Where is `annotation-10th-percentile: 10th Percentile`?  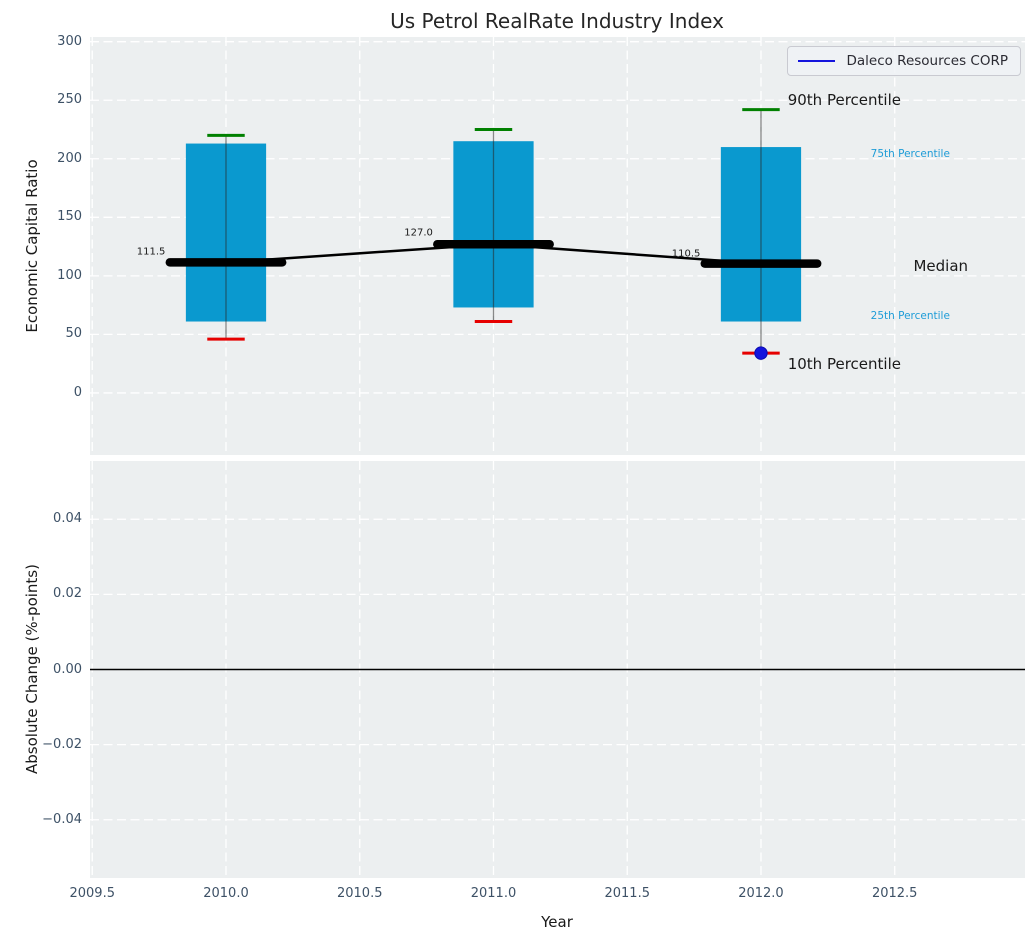
annotation-10th-percentile: 10th Percentile is located at coordinates (844, 363).